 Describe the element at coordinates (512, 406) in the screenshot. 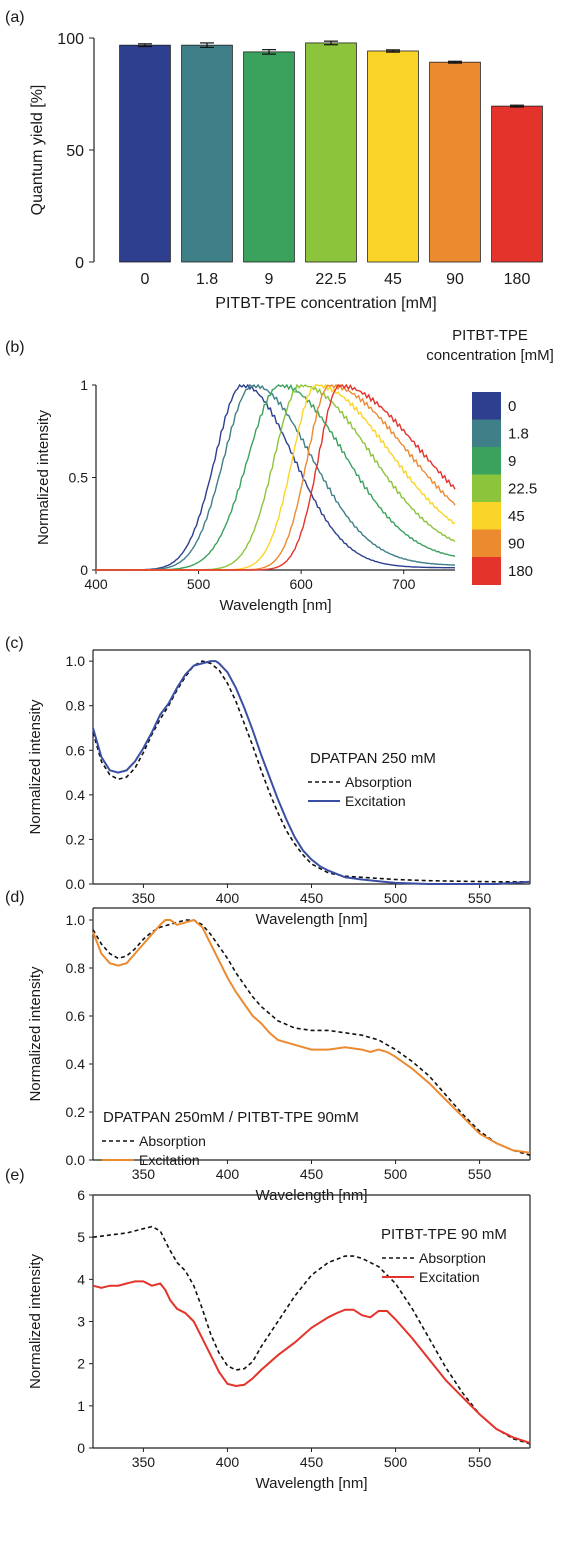

I see `legend-label: 0` at that location.